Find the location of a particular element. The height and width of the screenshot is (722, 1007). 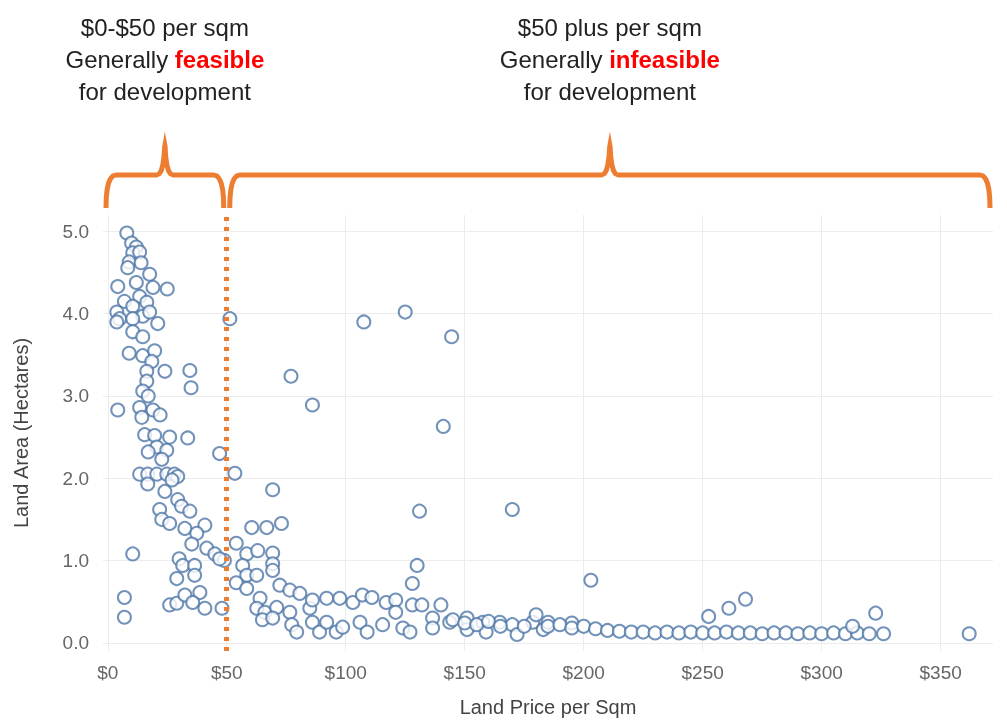

x-tick-label: $350 is located at coordinates (940, 672).